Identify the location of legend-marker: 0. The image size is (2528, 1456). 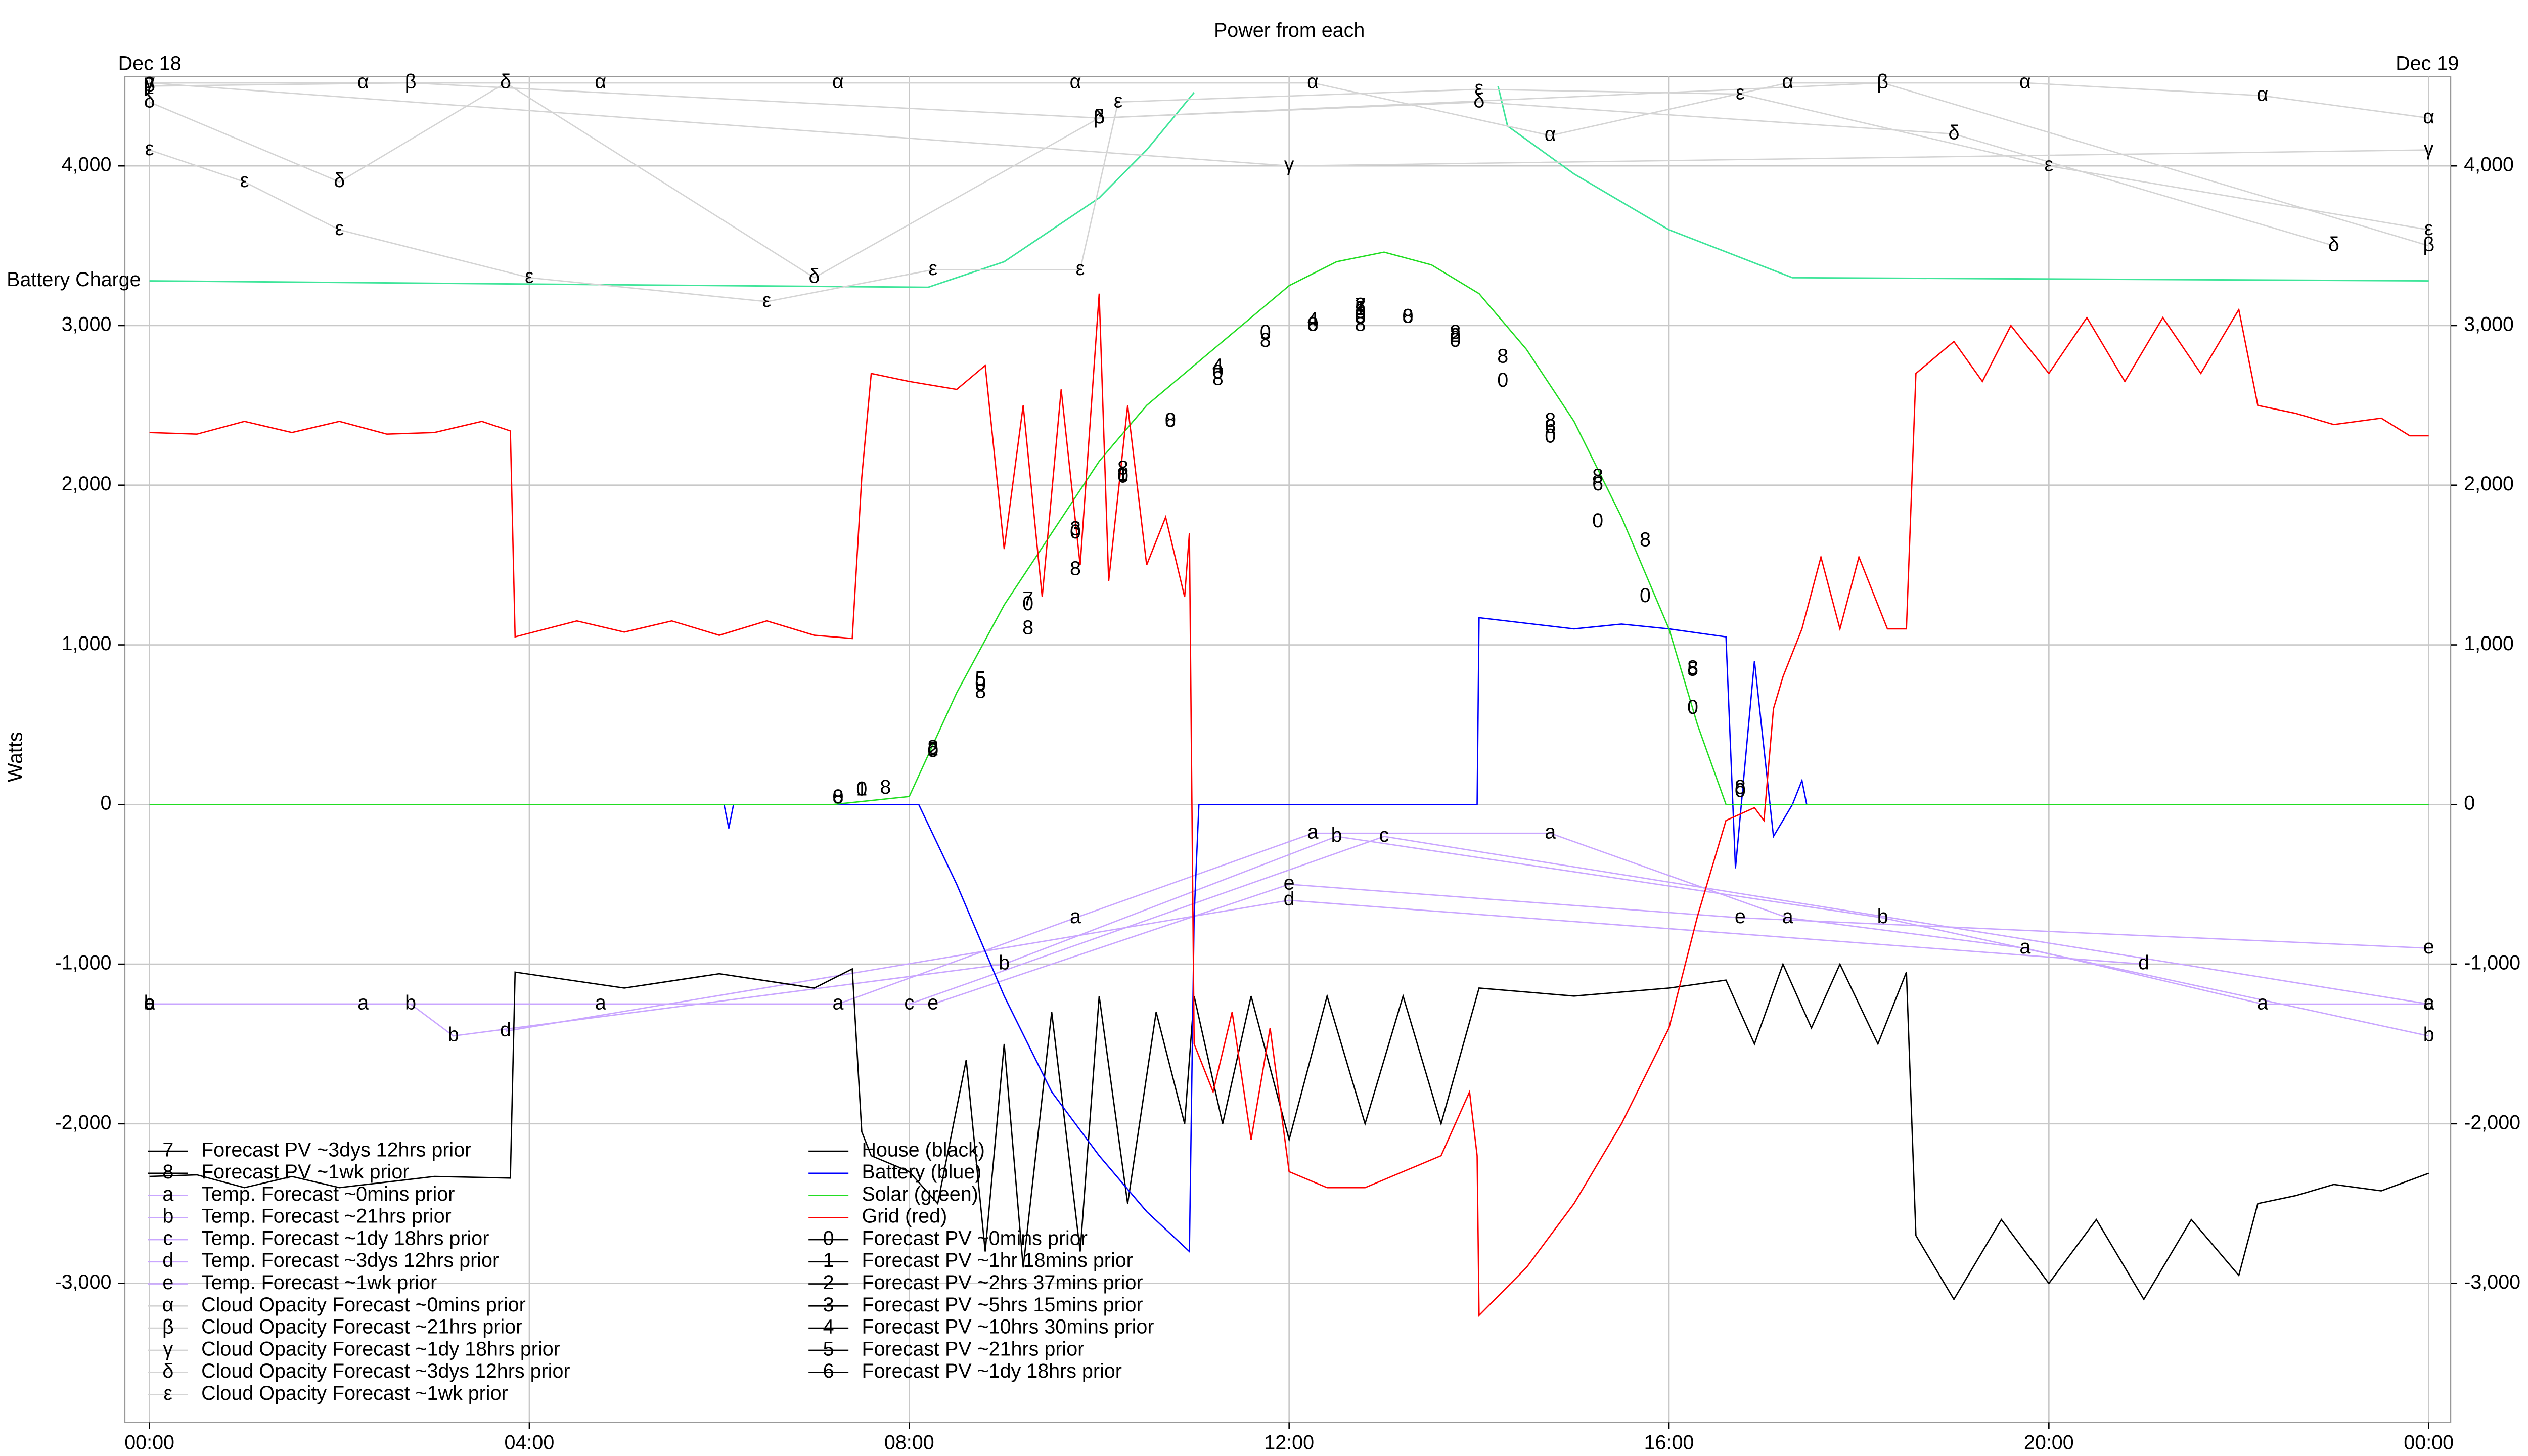
(829, 1238).